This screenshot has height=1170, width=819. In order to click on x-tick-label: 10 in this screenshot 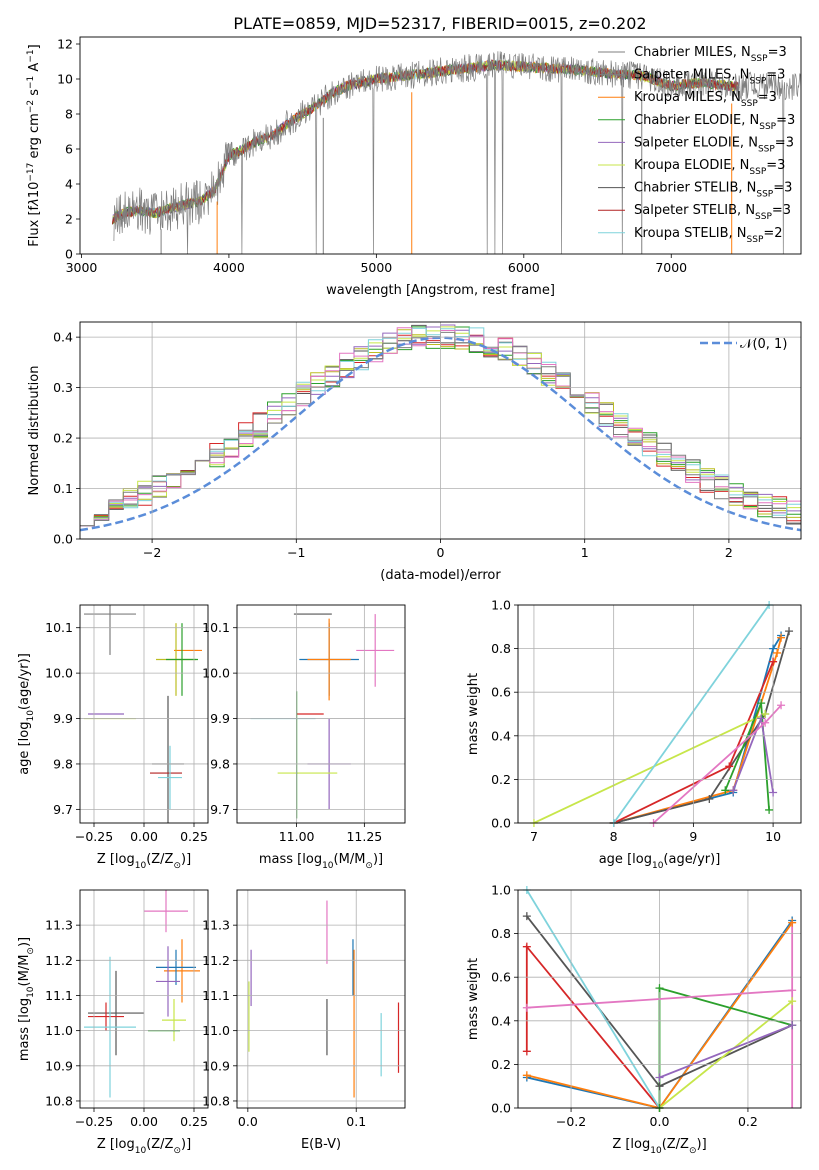, I will do `click(773, 836)`.